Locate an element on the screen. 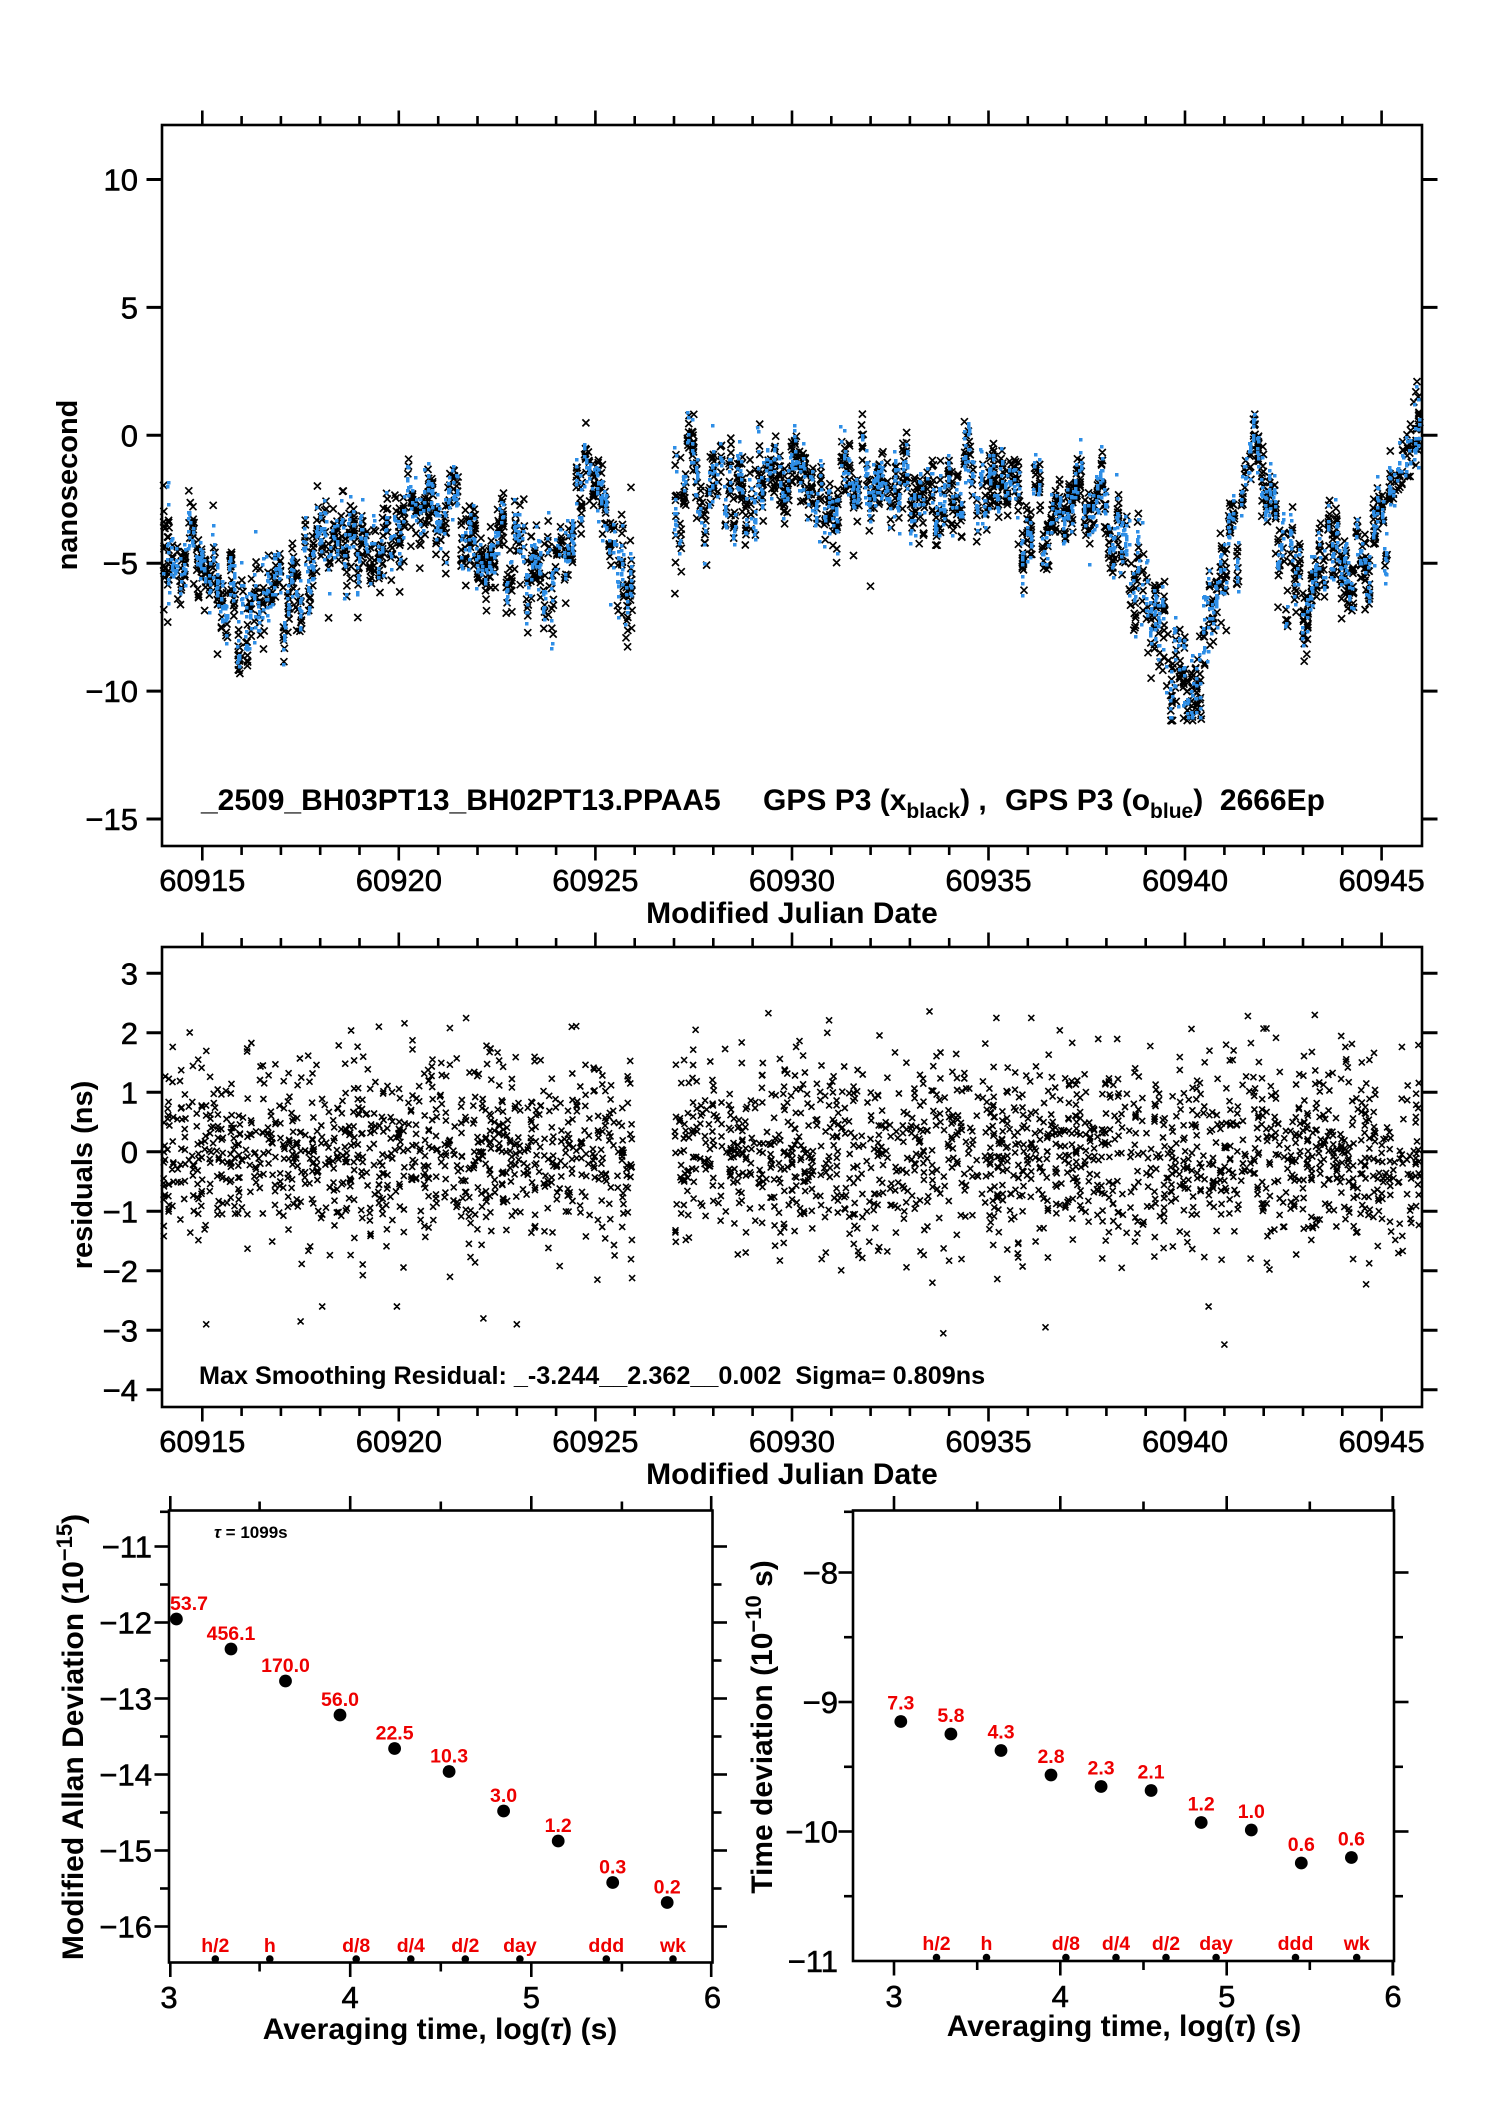 The image size is (1488, 2110). svg-text: 10.3 is located at coordinates (449, 1757).